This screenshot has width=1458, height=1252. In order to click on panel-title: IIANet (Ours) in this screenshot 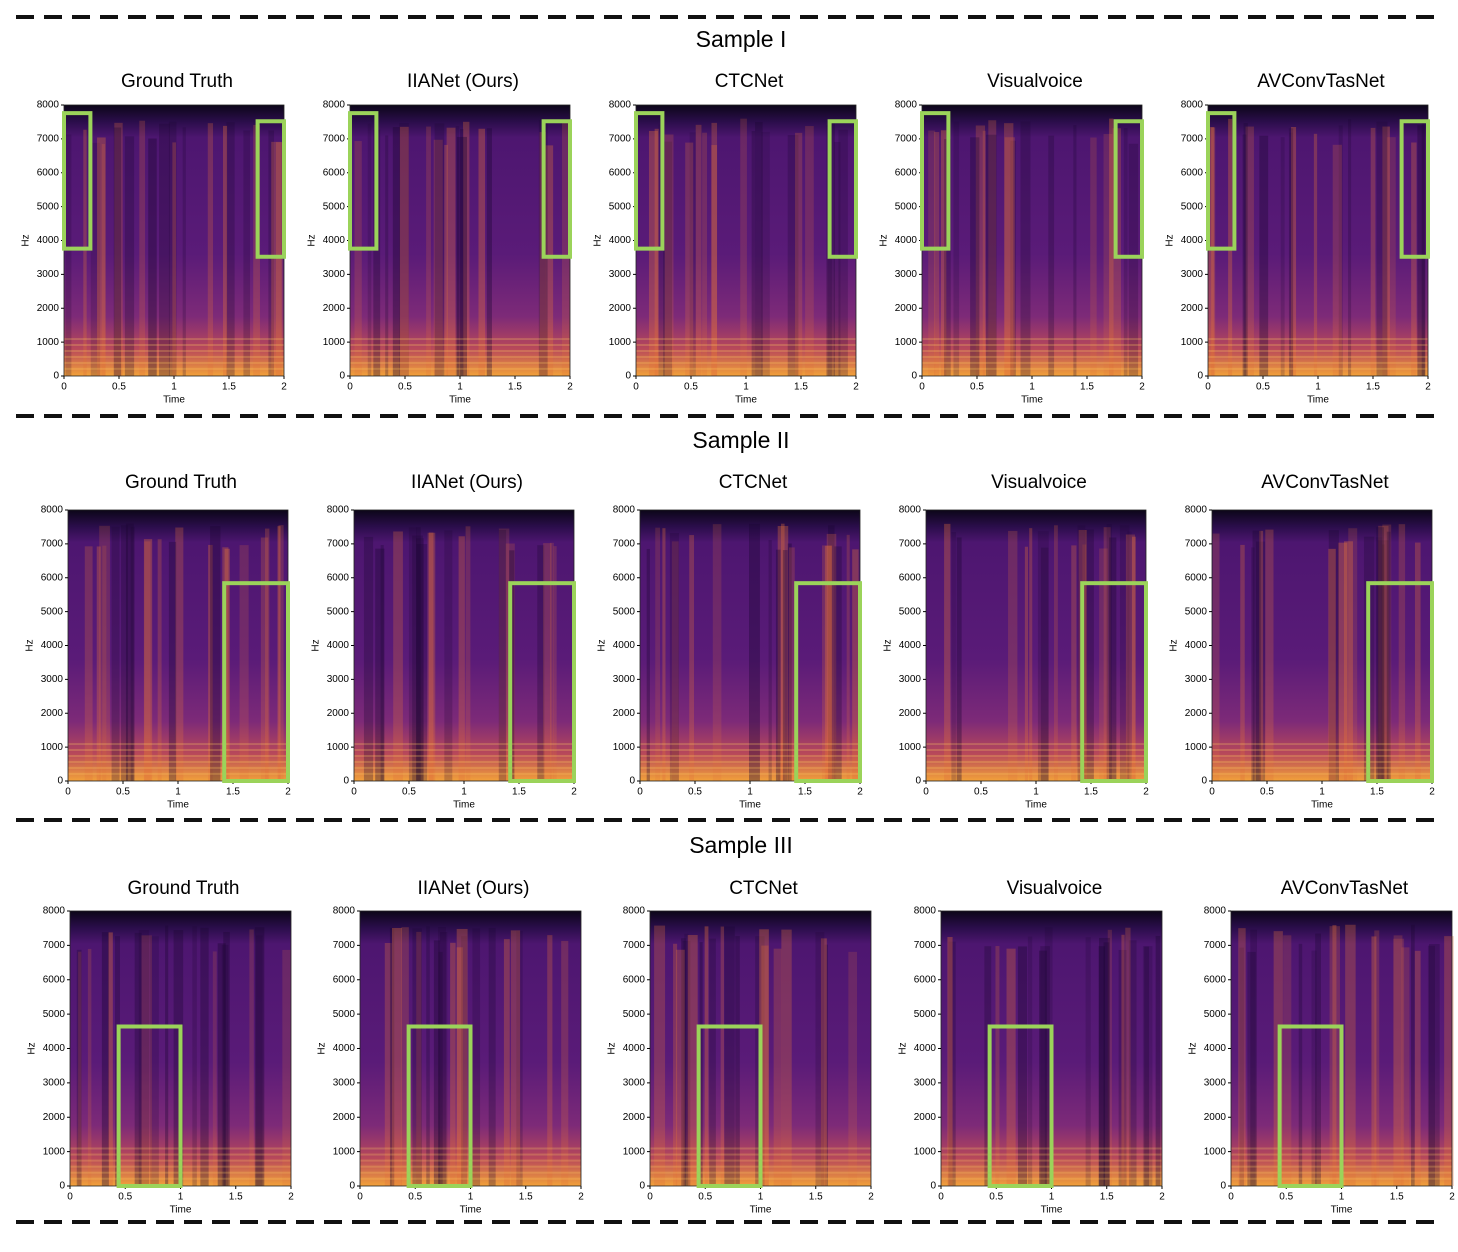, I will do `click(467, 482)`.